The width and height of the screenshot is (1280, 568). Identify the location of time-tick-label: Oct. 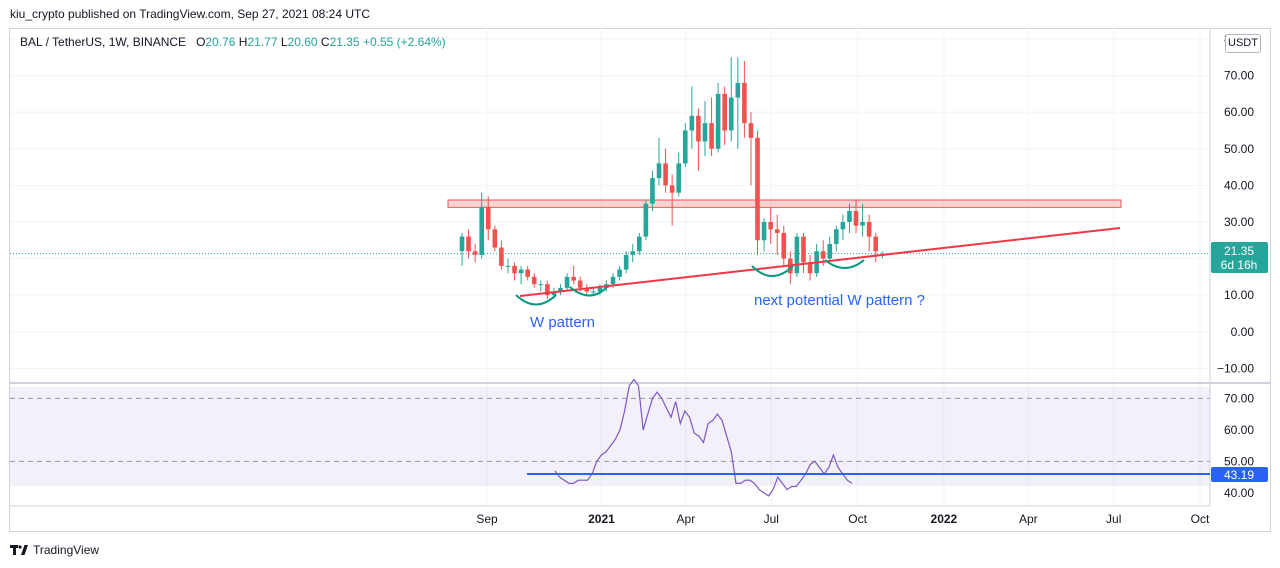
(857, 519).